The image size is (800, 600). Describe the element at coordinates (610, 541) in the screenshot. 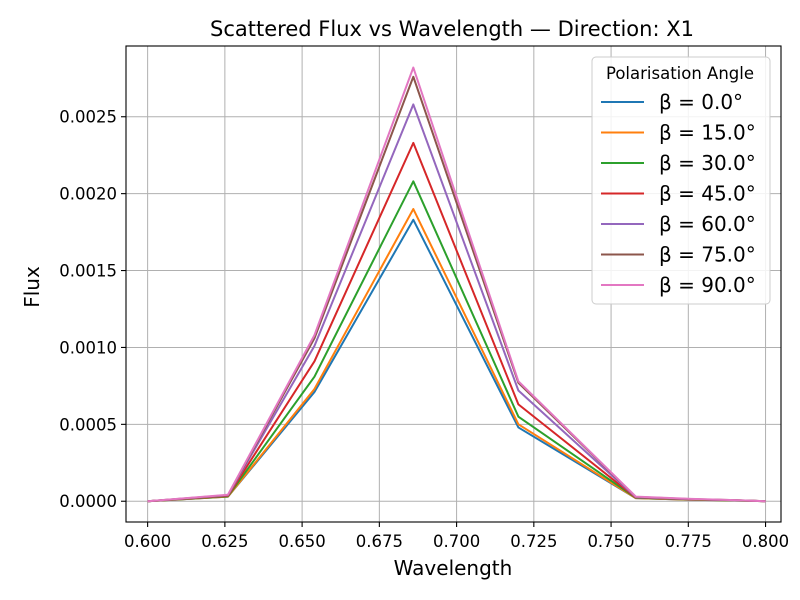

I see `x-tick-label: 0.750` at that location.